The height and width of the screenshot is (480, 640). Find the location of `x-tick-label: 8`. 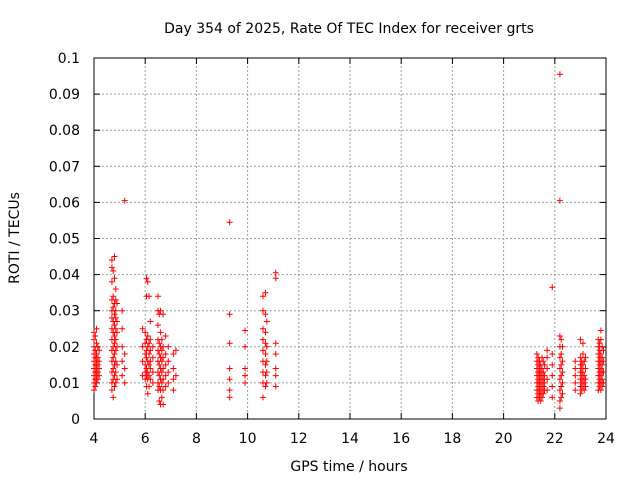

x-tick-label: 8 is located at coordinates (196, 439).